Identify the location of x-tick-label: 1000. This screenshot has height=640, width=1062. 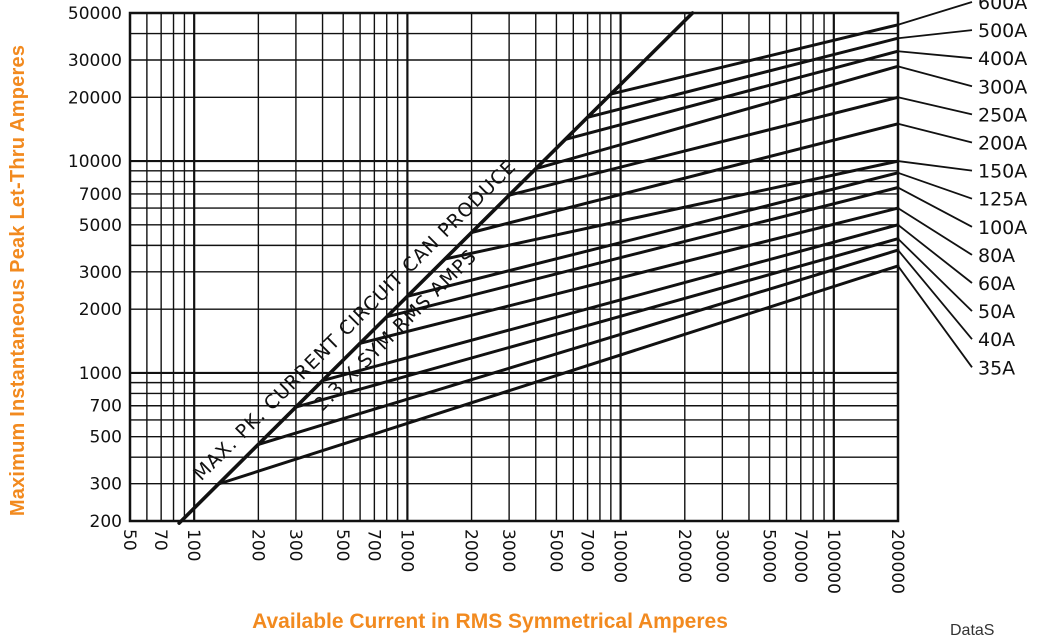
(406, 550).